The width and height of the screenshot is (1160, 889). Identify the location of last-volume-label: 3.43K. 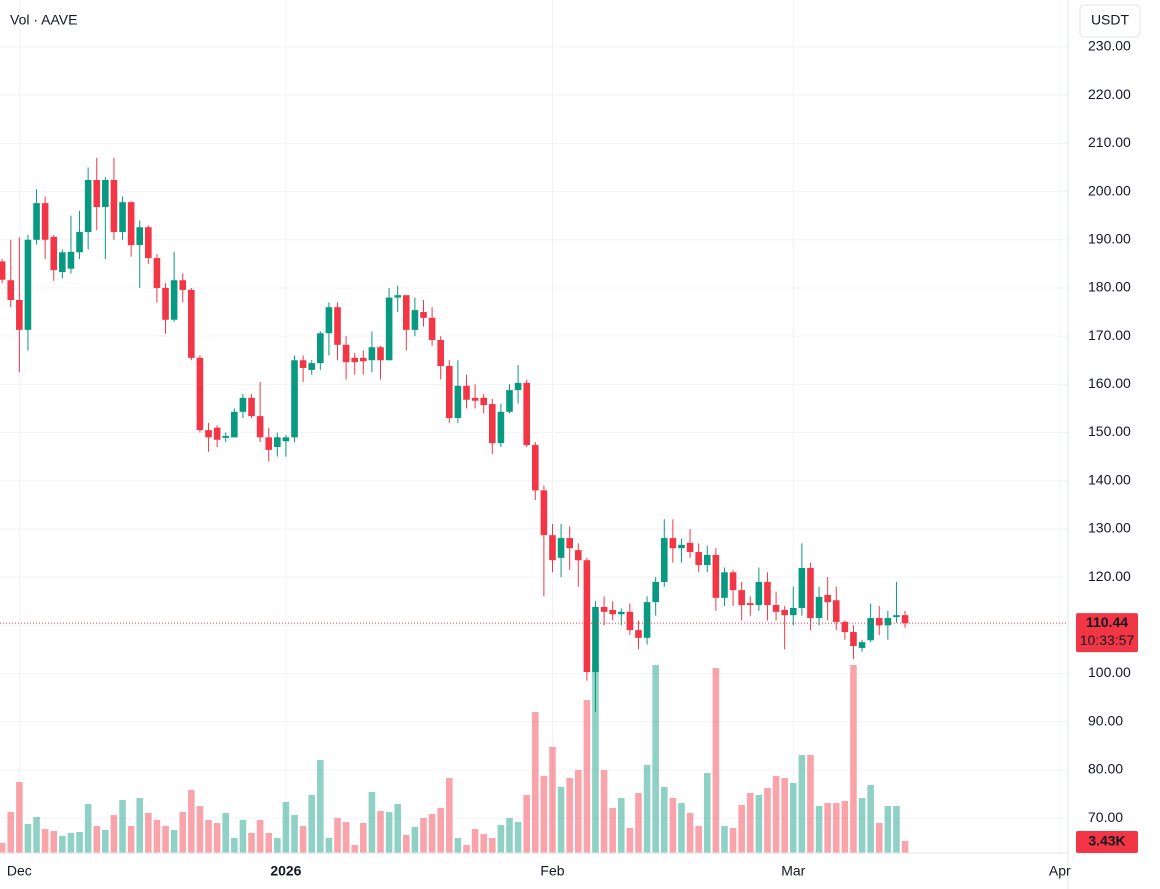
(1106, 841).